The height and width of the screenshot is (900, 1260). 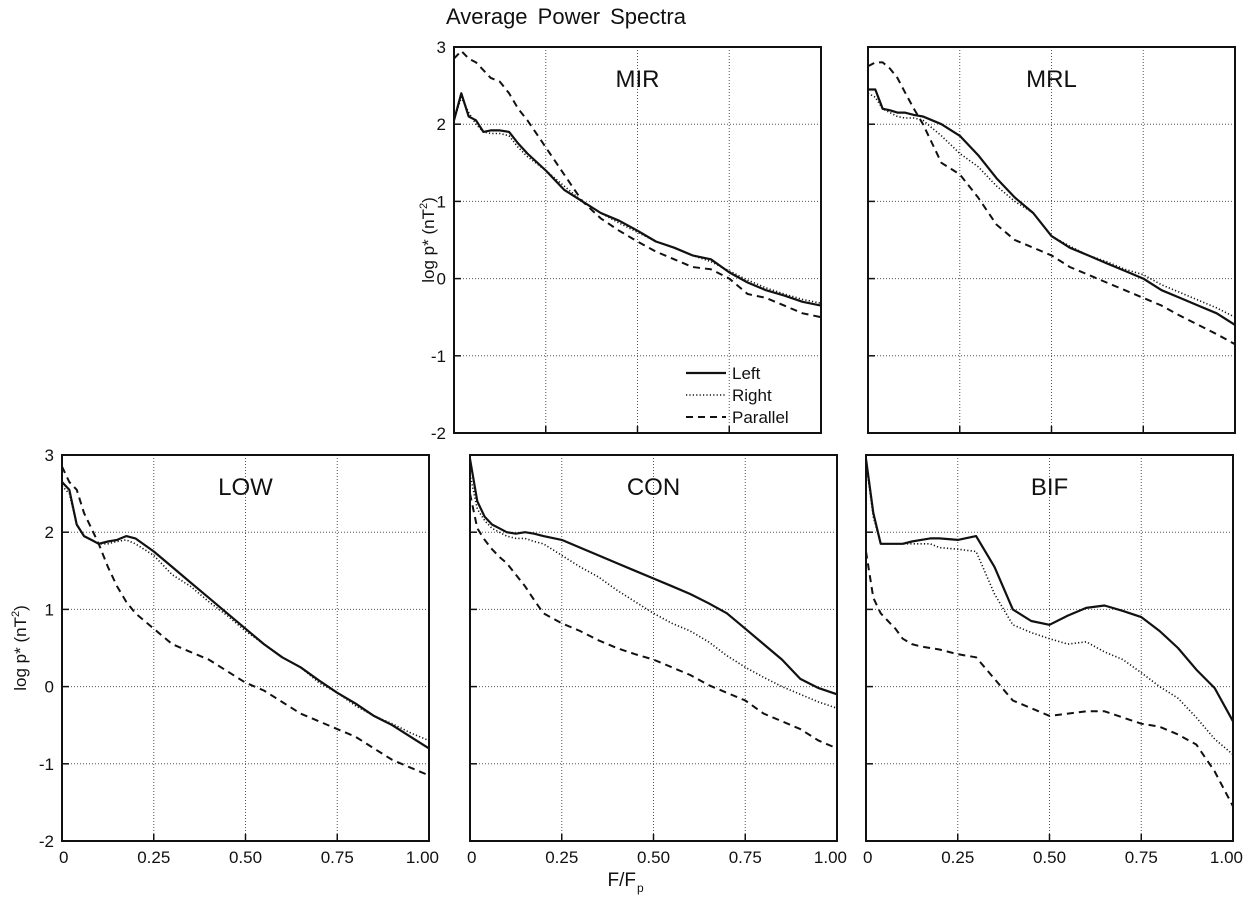 What do you see at coordinates (566, 16) in the screenshot?
I see `figure-title: Average Power Spectra` at bounding box center [566, 16].